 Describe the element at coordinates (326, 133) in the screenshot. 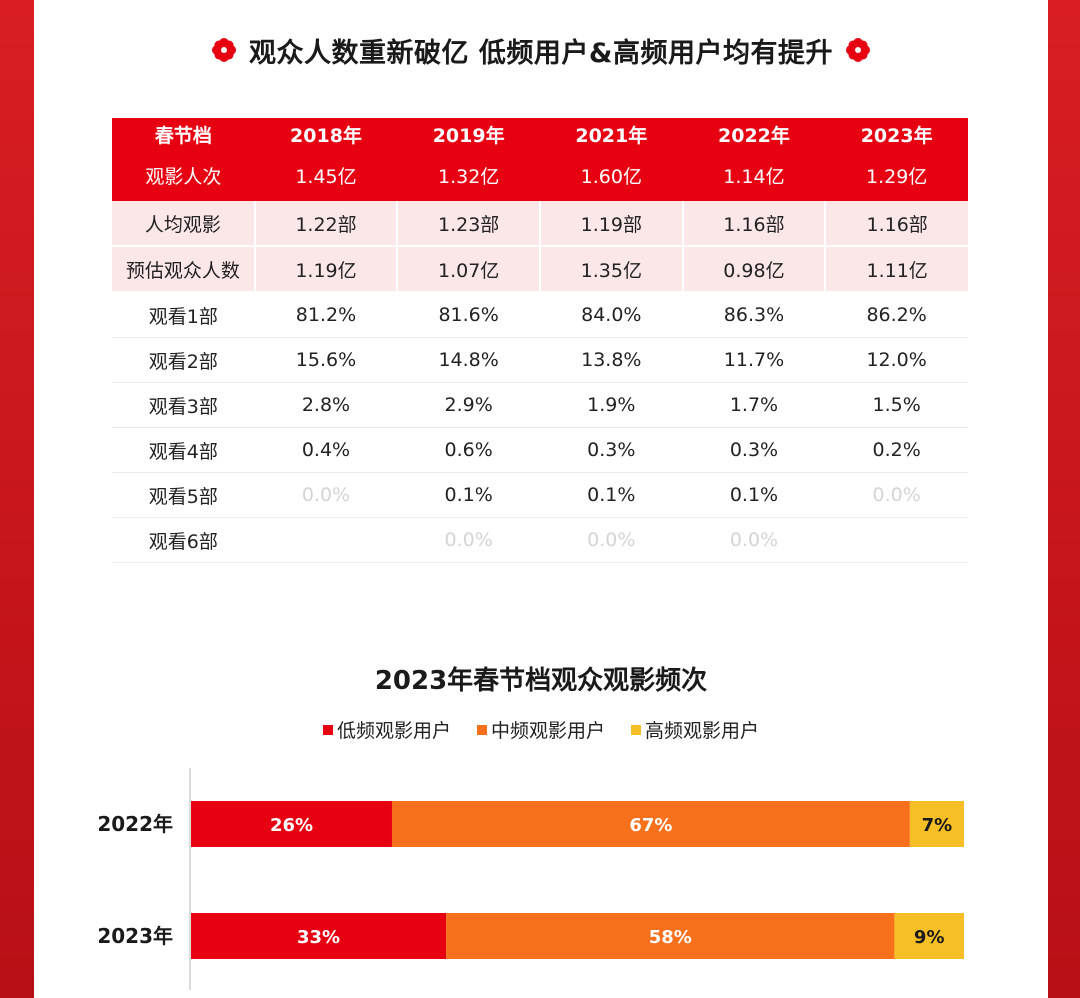

I see `table-header-cell: 2018年` at that location.